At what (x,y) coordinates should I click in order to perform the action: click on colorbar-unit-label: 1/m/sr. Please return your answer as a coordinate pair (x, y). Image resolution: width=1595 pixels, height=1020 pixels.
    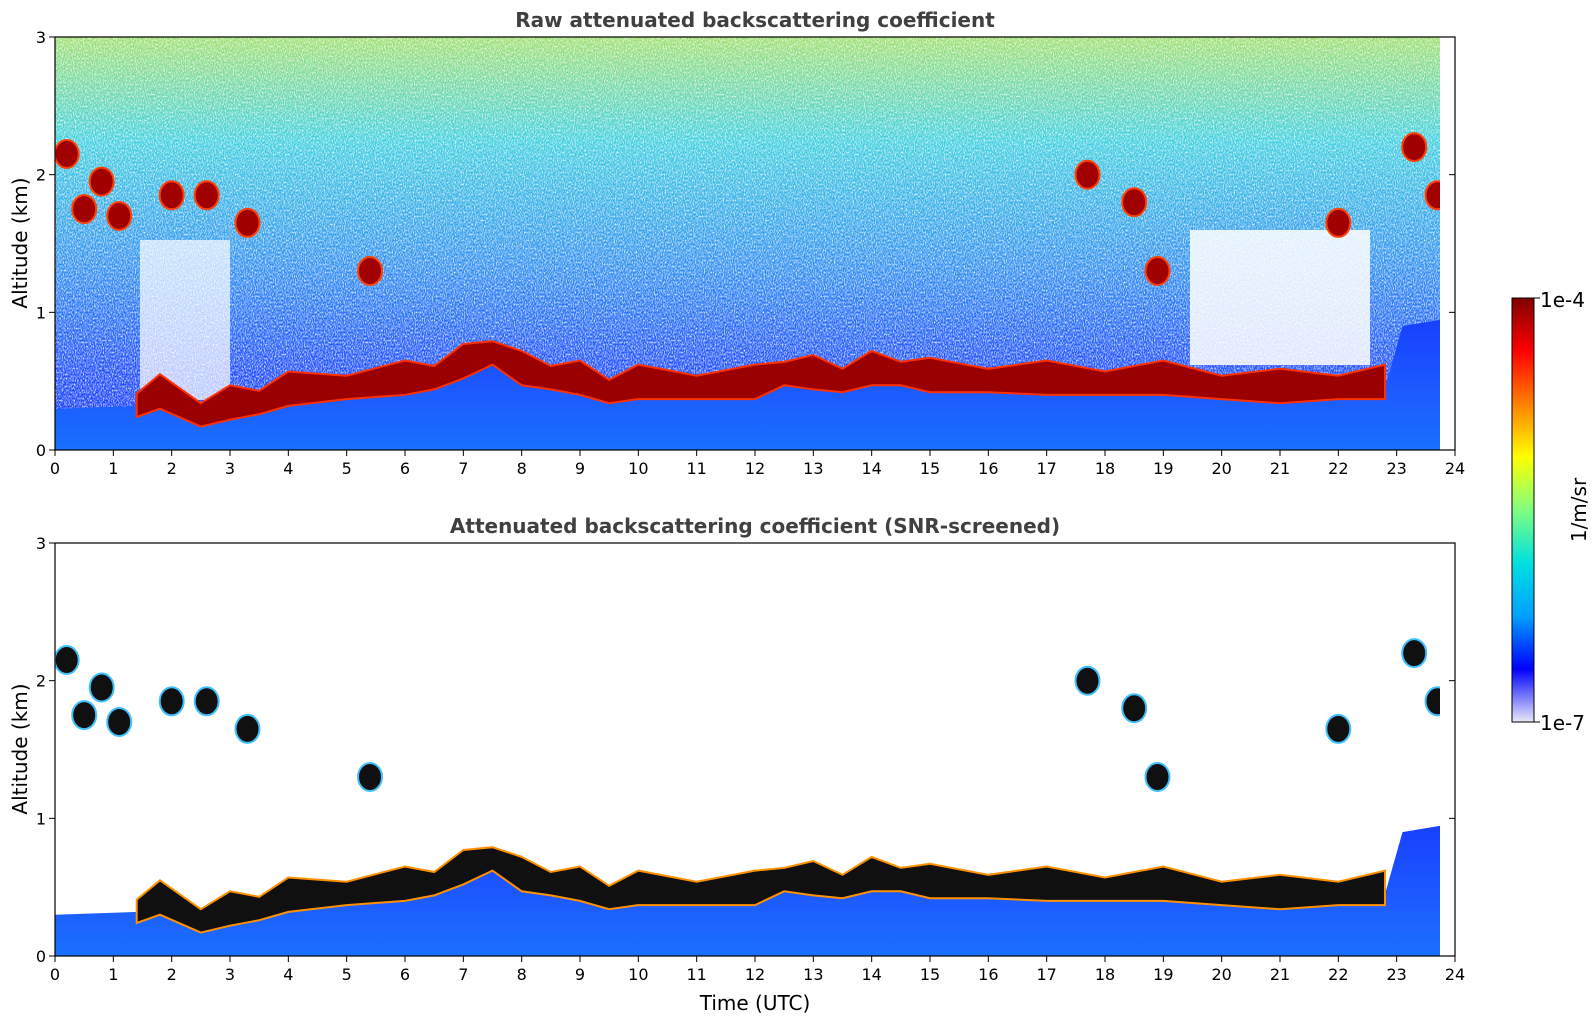
    Looking at the image, I should click on (1579, 509).